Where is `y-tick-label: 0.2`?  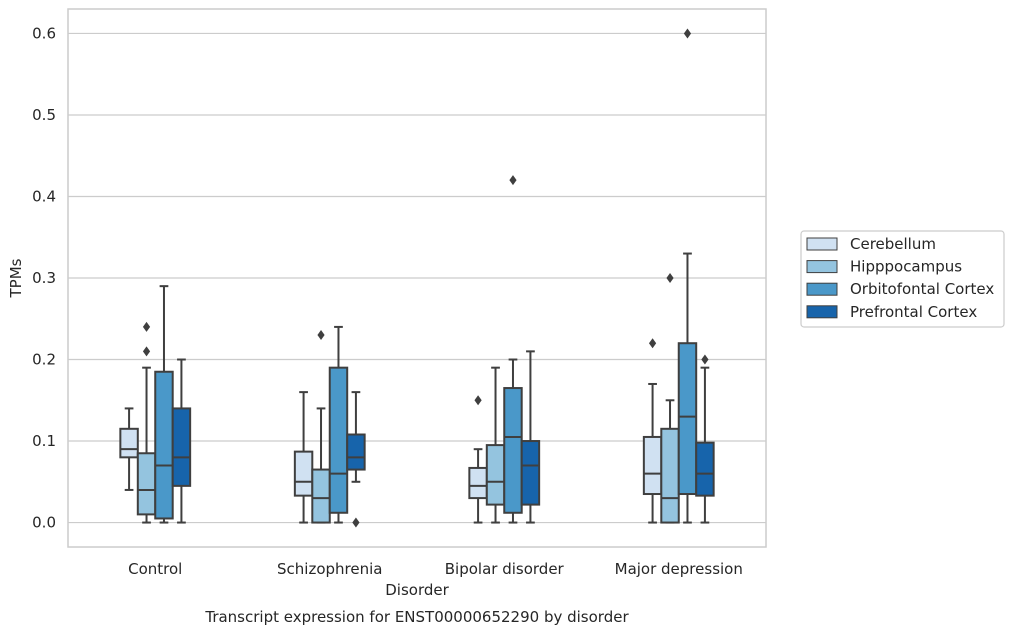
y-tick-label: 0.2 is located at coordinates (44, 360).